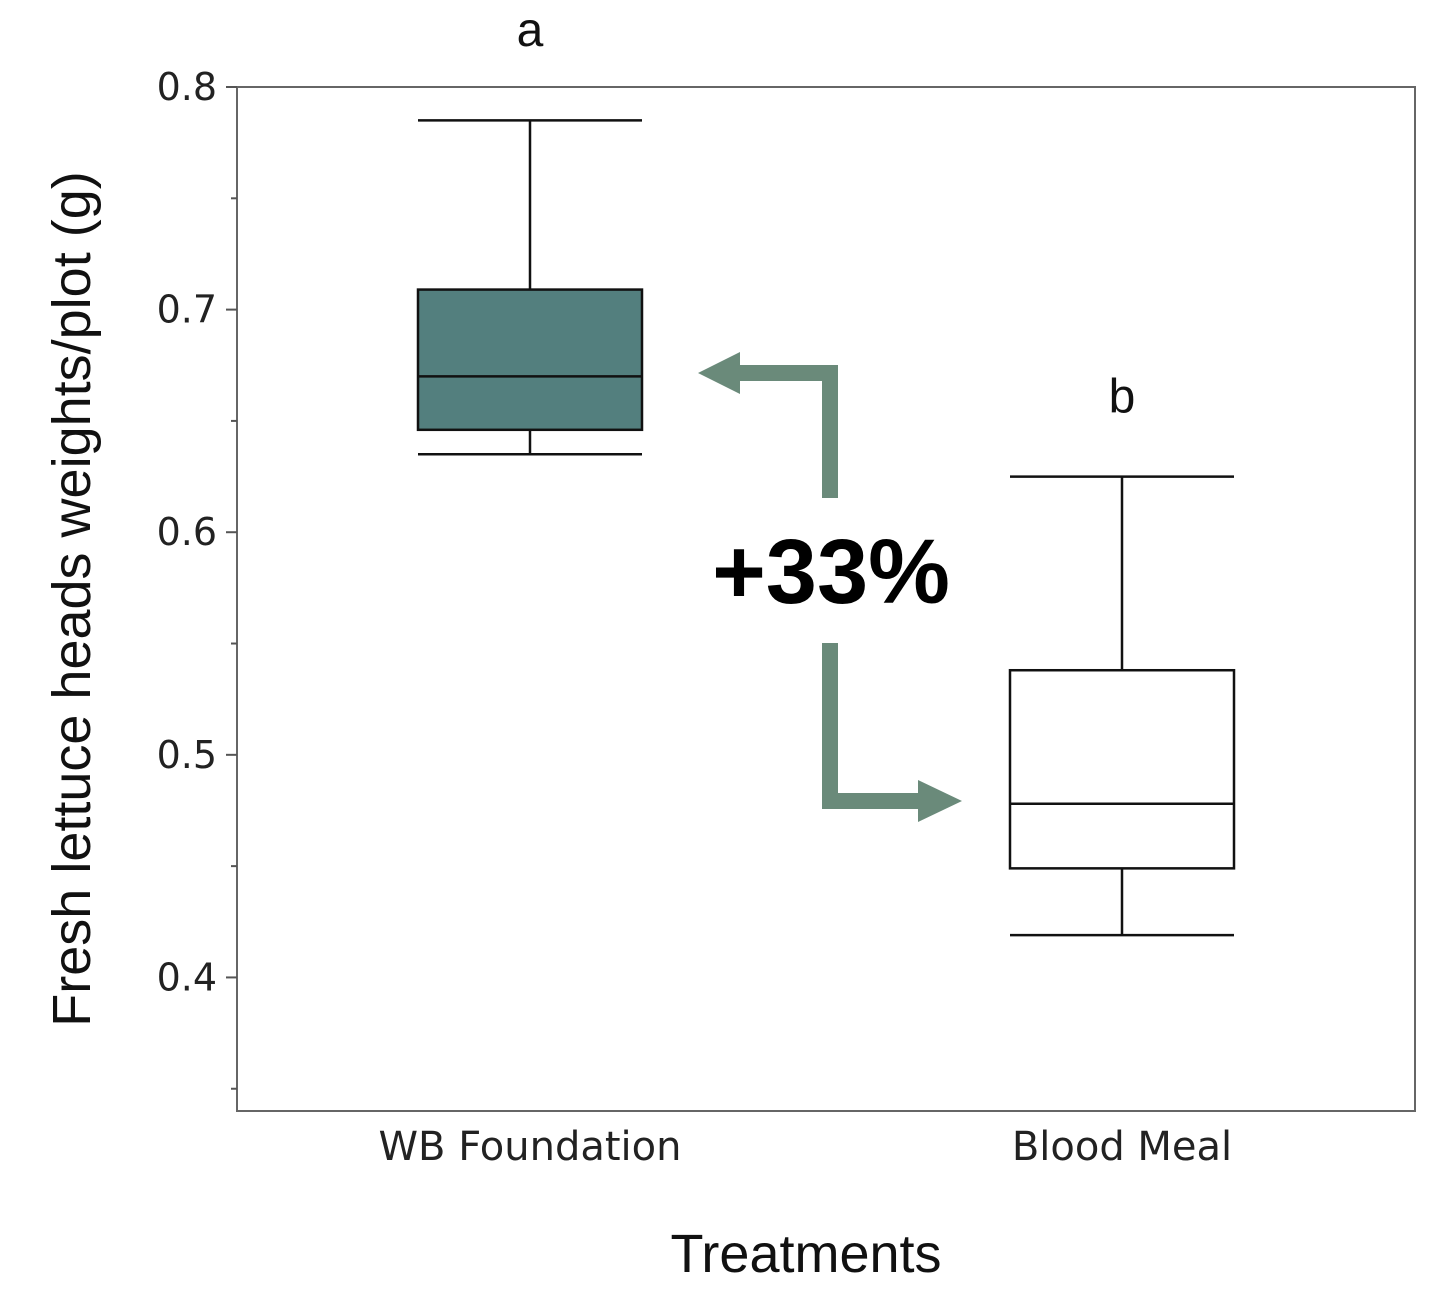 The height and width of the screenshot is (1302, 1456). What do you see at coordinates (187, 310) in the screenshot?
I see `y-tick-label: 0.7` at bounding box center [187, 310].